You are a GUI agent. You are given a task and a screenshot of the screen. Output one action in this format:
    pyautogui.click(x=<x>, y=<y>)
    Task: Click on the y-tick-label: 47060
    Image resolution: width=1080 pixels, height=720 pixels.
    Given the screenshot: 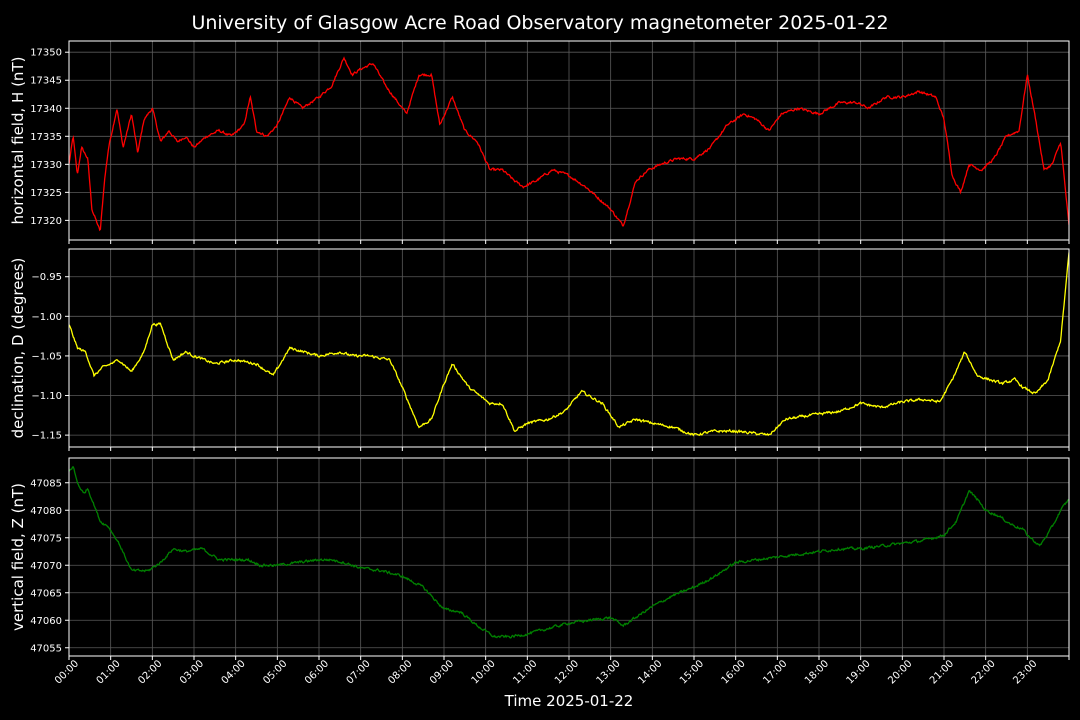 What is the action you would take?
    pyautogui.click(x=46, y=621)
    